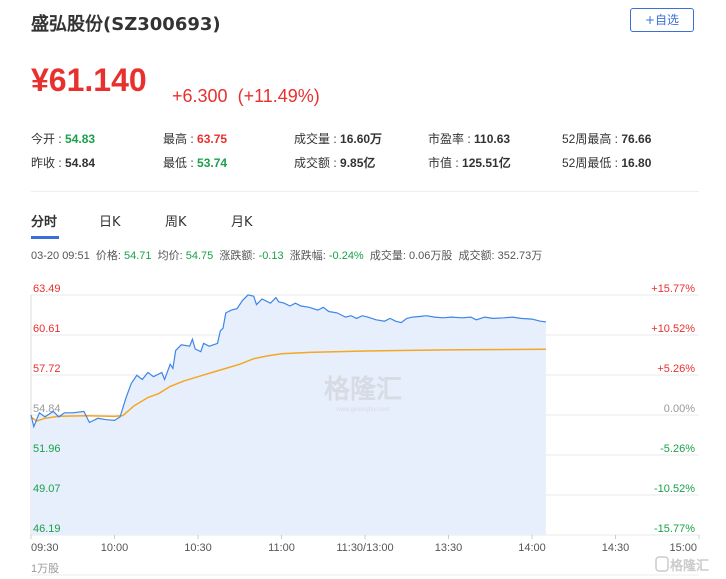 The image size is (726, 579). What do you see at coordinates (486, 163) in the screenshot?
I see `stat-value: 125.51亿` at bounding box center [486, 163].